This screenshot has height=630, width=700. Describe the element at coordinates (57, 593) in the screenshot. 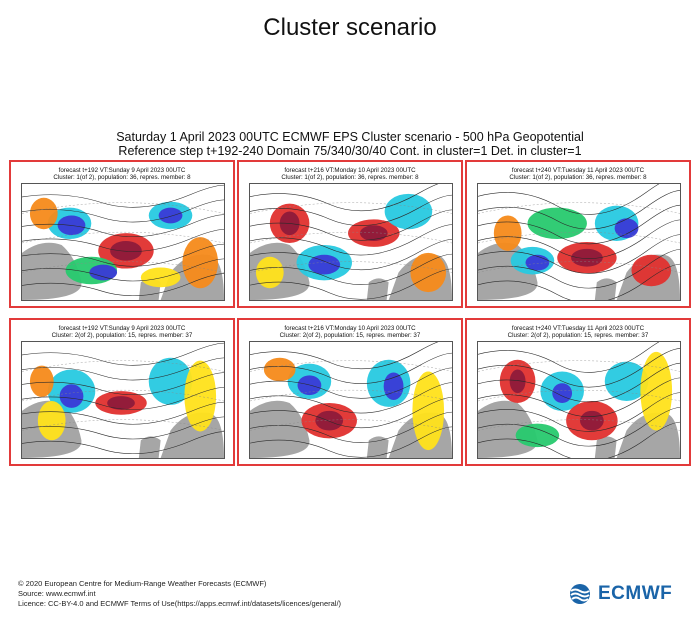

I see `footer-source: Source: www.ecmwf.int` at that location.